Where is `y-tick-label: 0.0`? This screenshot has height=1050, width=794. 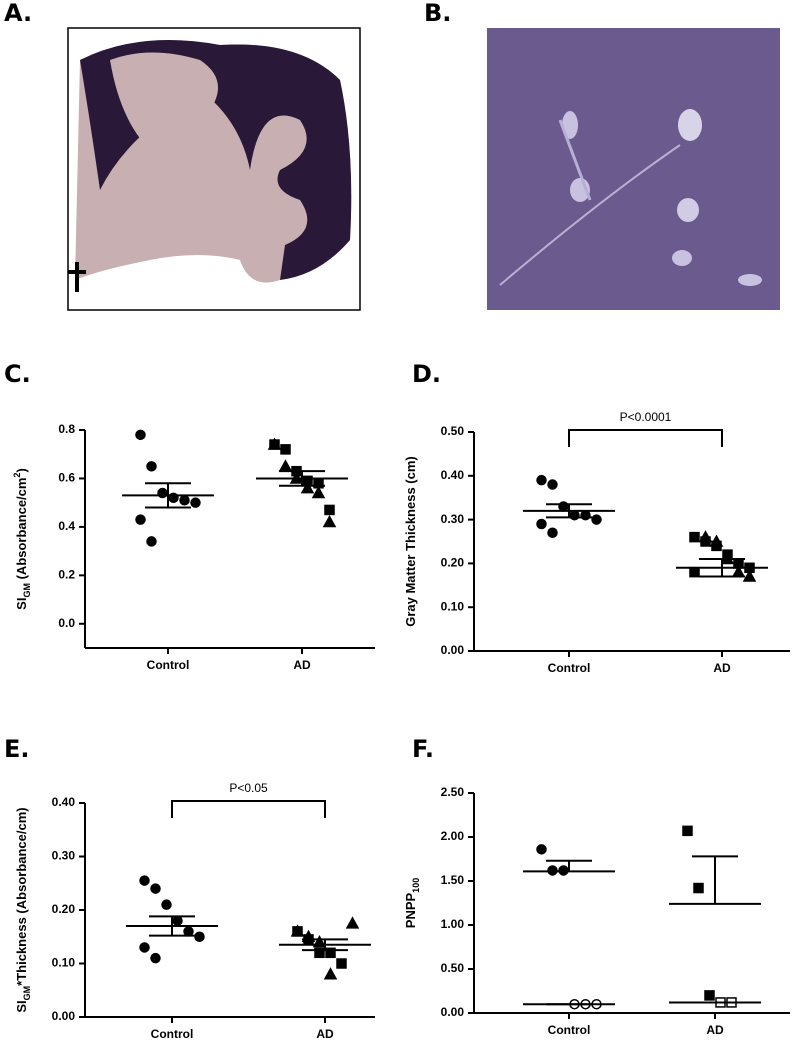 y-tick-label: 0.0 is located at coordinates (66, 623).